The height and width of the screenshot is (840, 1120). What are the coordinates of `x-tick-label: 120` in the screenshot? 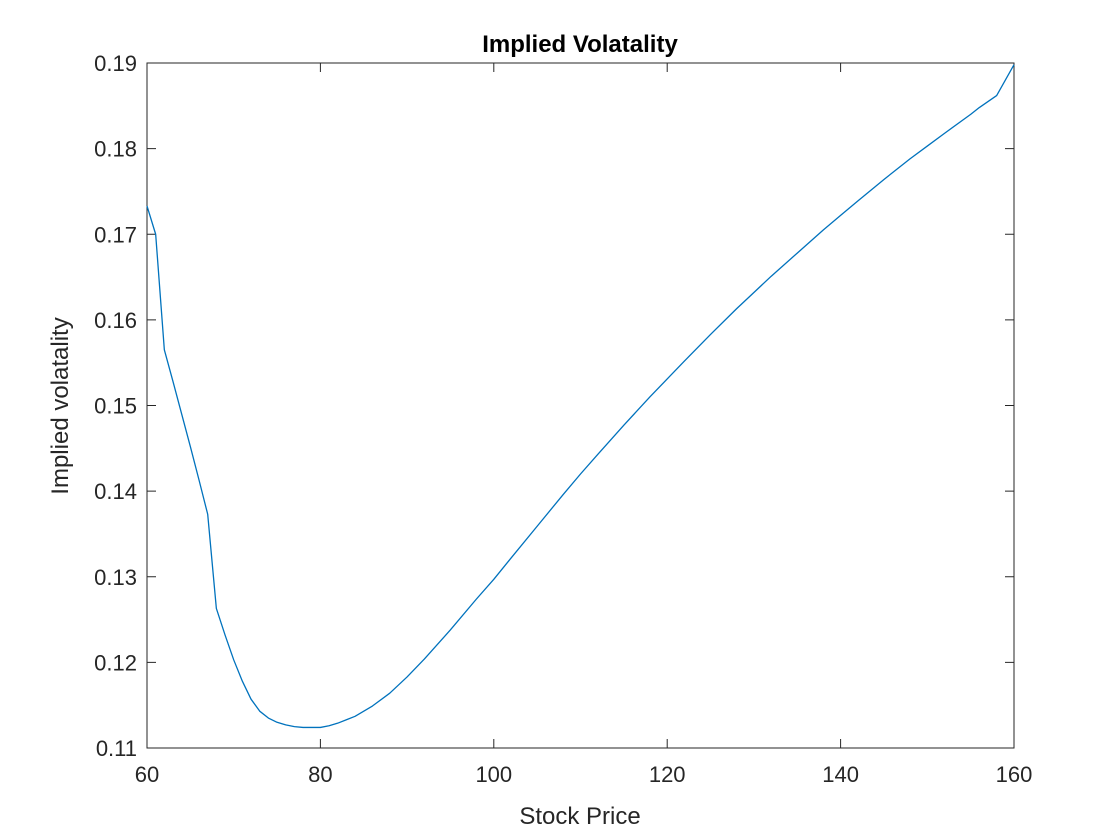 It's located at (667, 774).